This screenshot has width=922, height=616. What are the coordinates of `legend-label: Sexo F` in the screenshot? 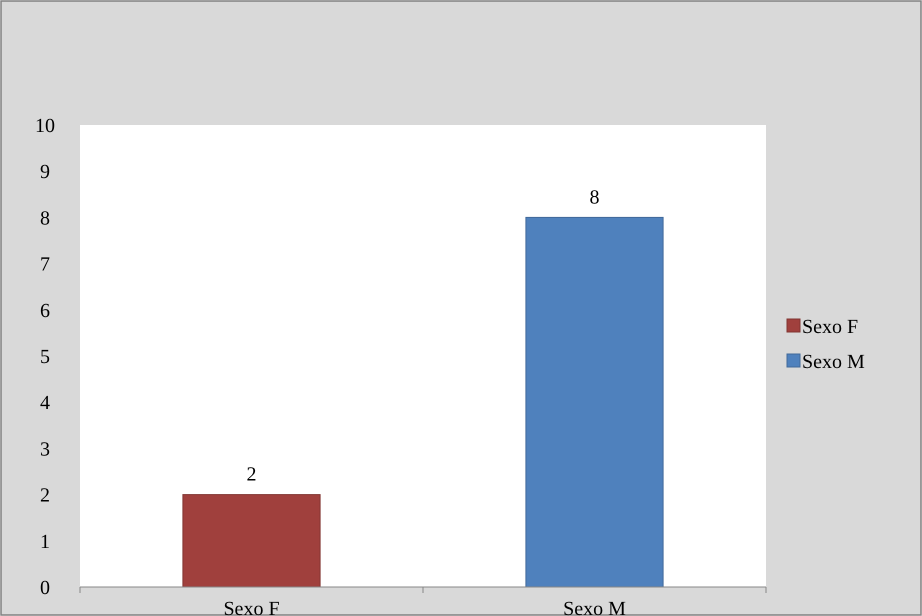 It's located at (830, 327).